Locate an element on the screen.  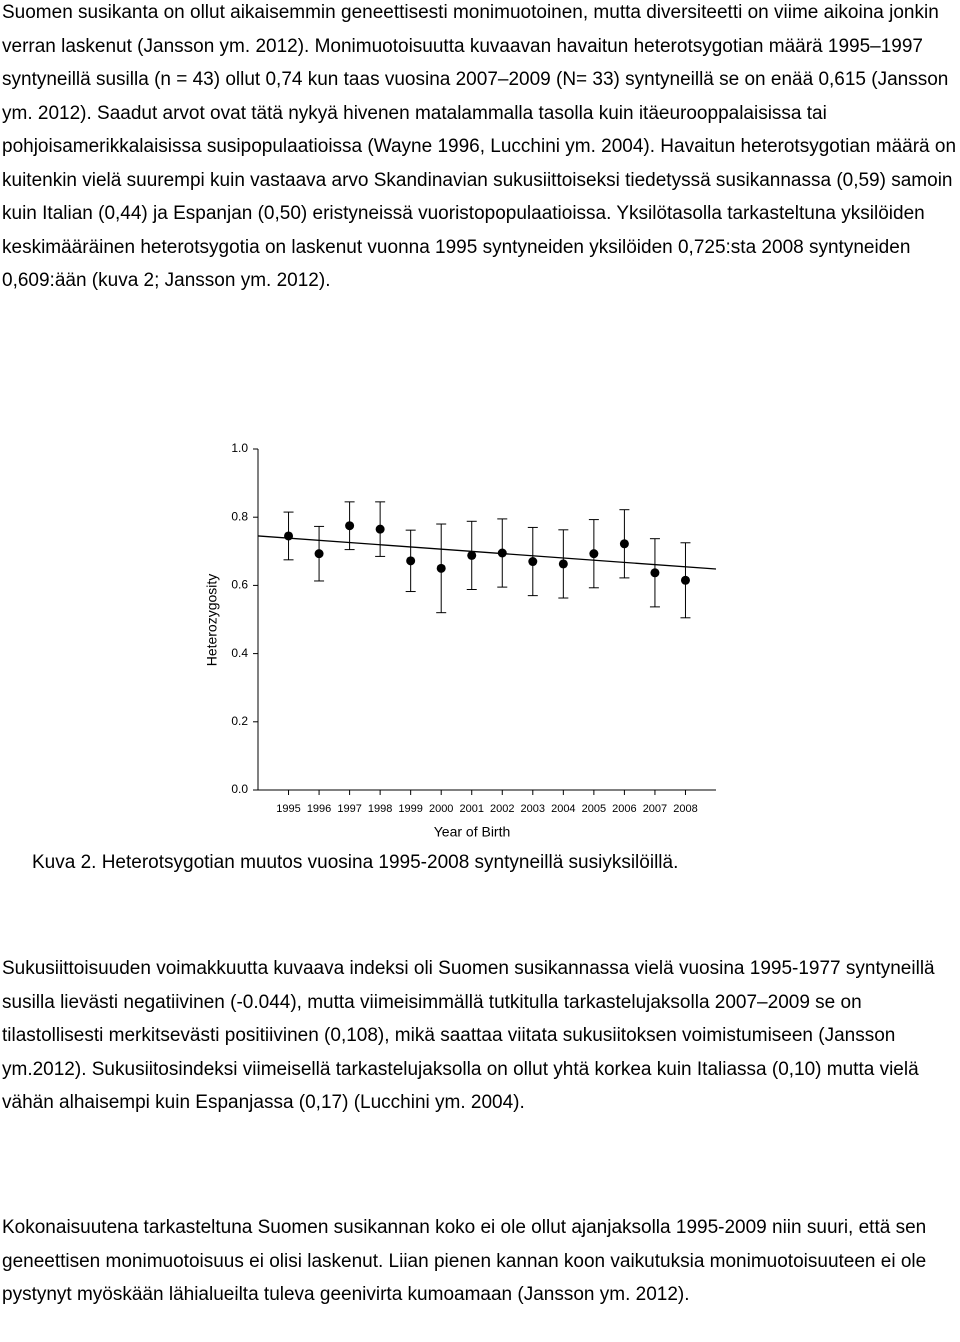
x-tick-label: 2007 is located at coordinates (655, 809).